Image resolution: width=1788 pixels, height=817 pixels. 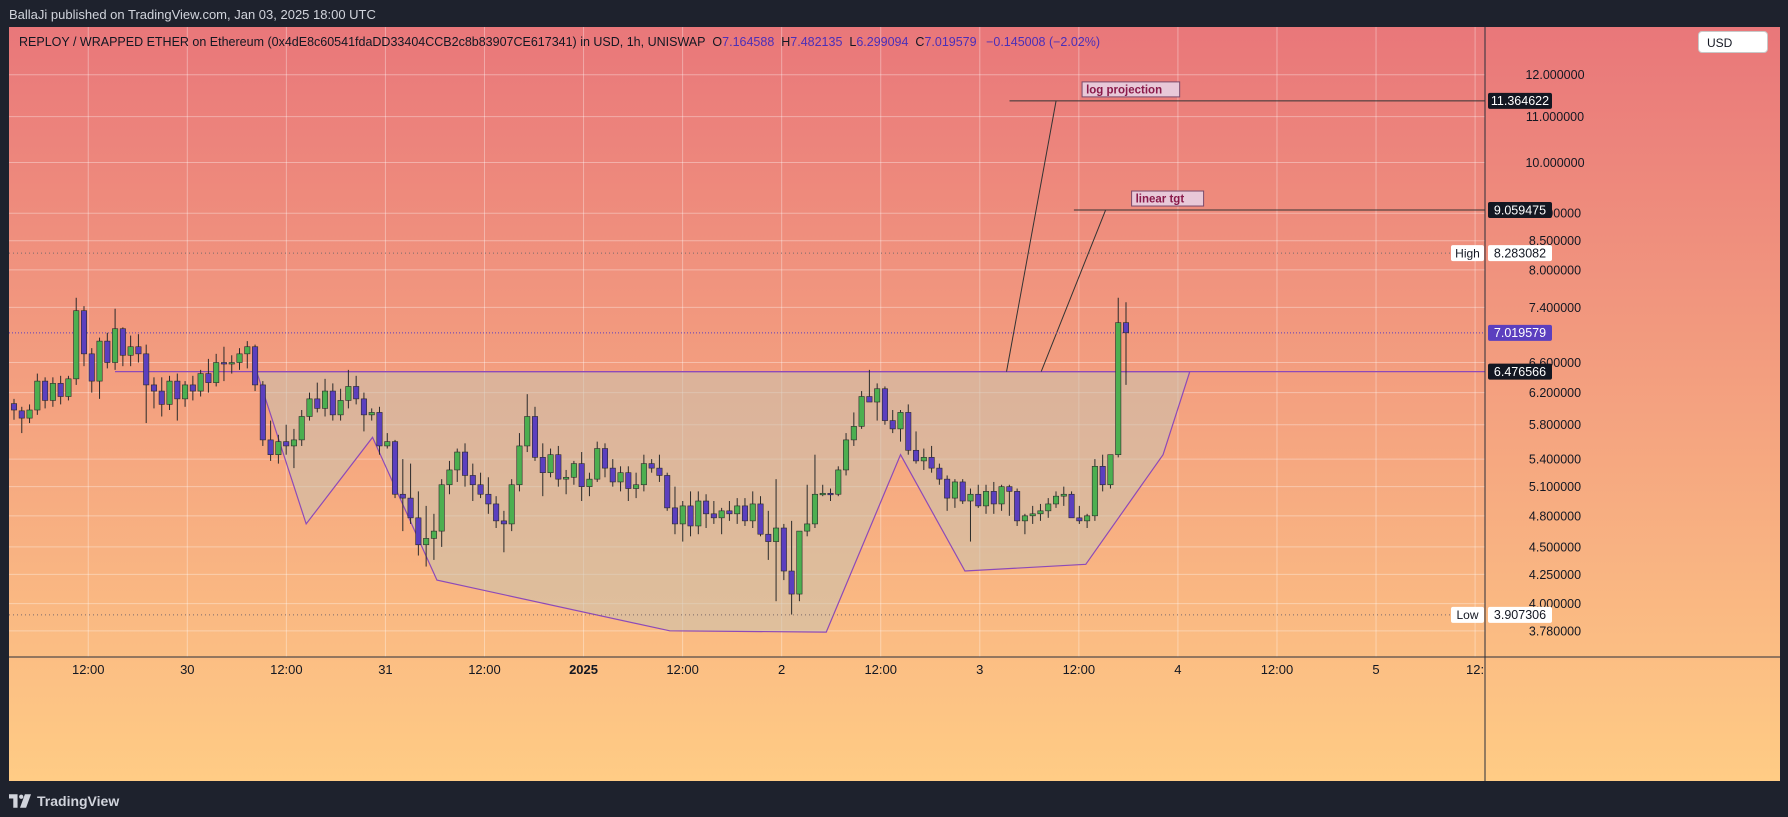 I want to click on annotation-log-projection: log projection, so click(x=1131, y=89).